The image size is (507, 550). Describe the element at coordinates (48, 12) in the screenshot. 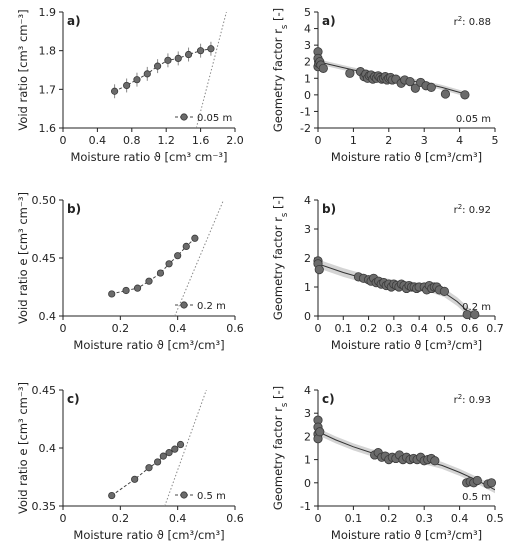

I see `y-tick-label: 1.9` at that location.